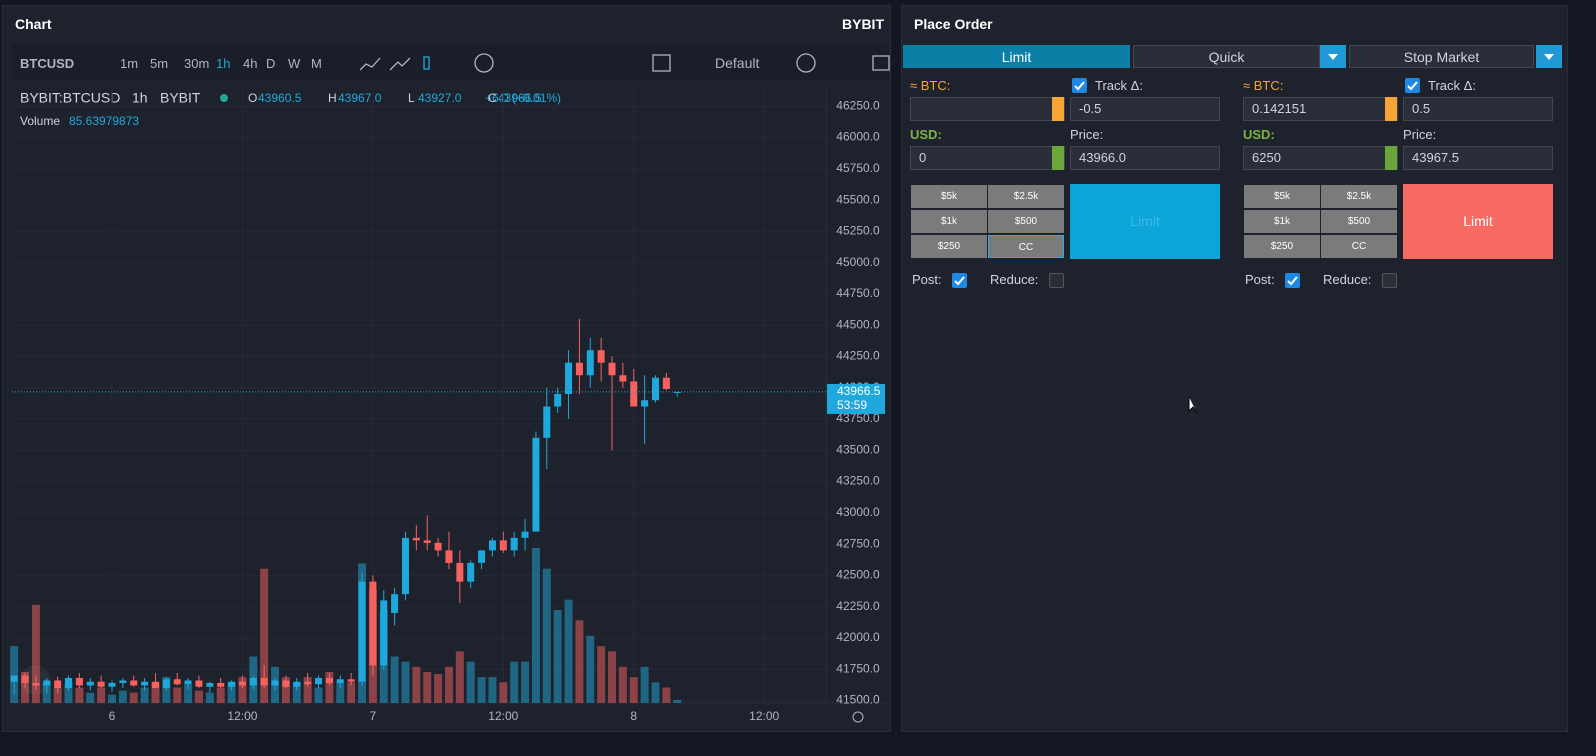 This screenshot has width=1596, height=756. What do you see at coordinates (40, 121) in the screenshot?
I see `volume-label: Volume` at bounding box center [40, 121].